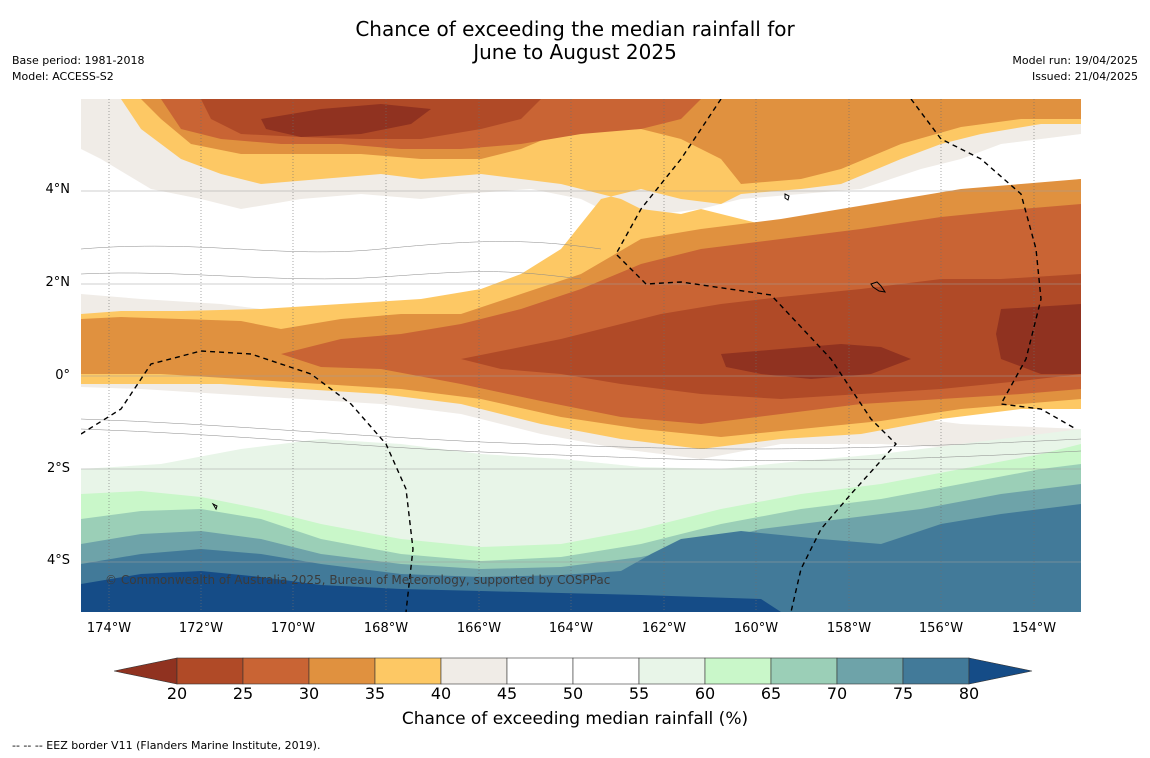 This screenshot has height=758, width=1150. What do you see at coordinates (177, 693) in the screenshot?
I see `colorbar-tick-20: 20` at bounding box center [177, 693].